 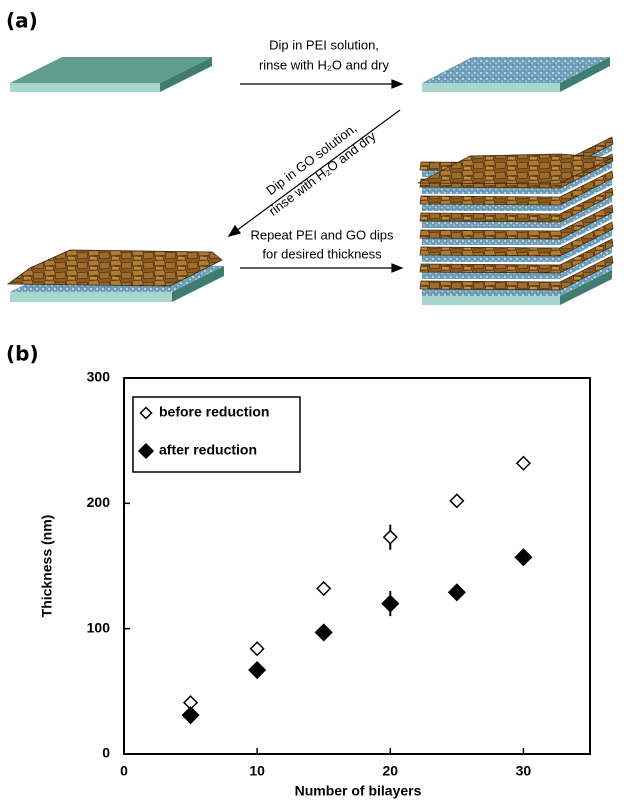 What do you see at coordinates (358, 791) in the screenshot?
I see `x-axis-label: Number of bilayers` at bounding box center [358, 791].